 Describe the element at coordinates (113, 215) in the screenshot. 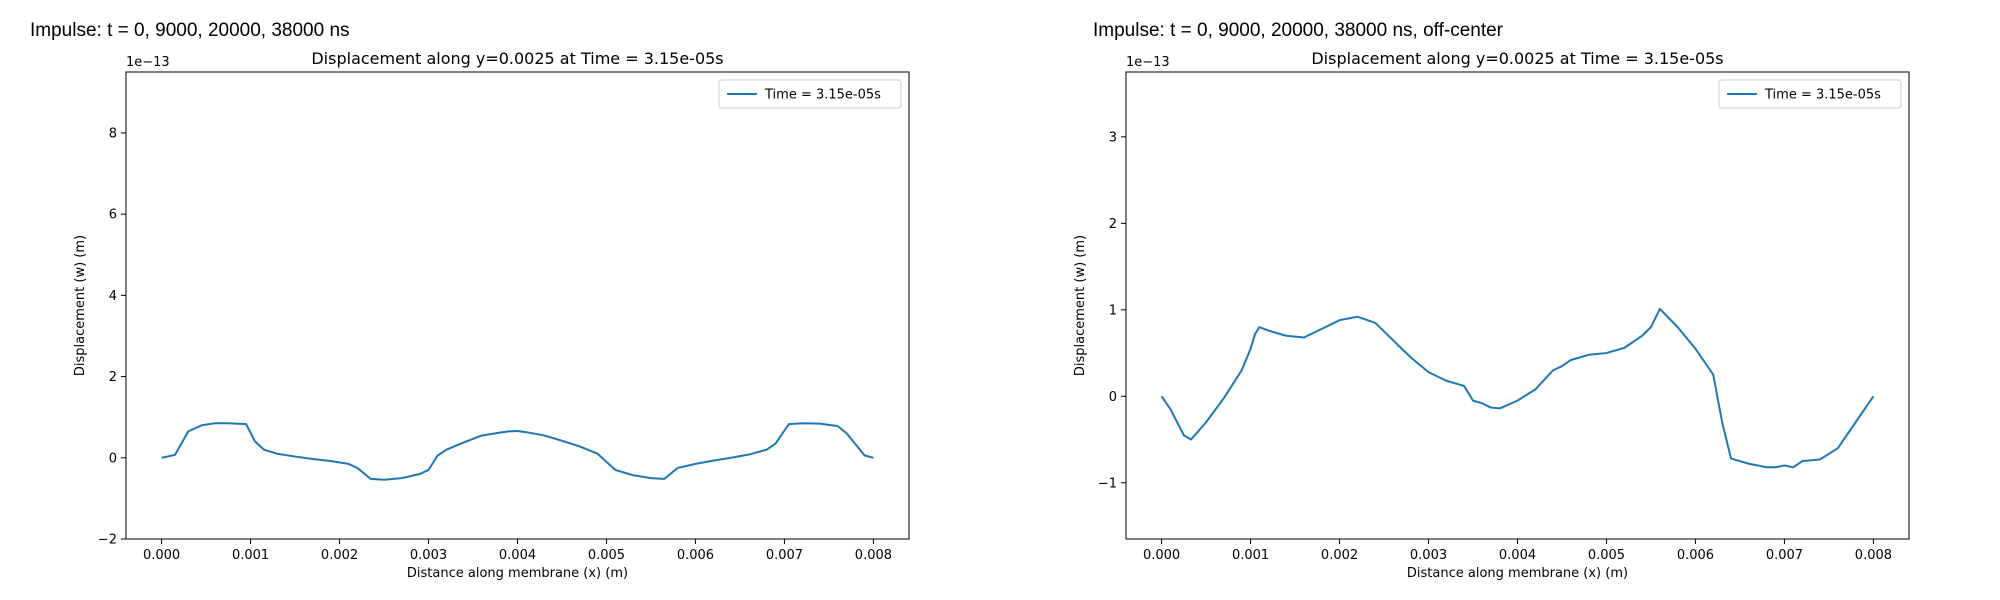

I see `y-tick-label: 6` at that location.